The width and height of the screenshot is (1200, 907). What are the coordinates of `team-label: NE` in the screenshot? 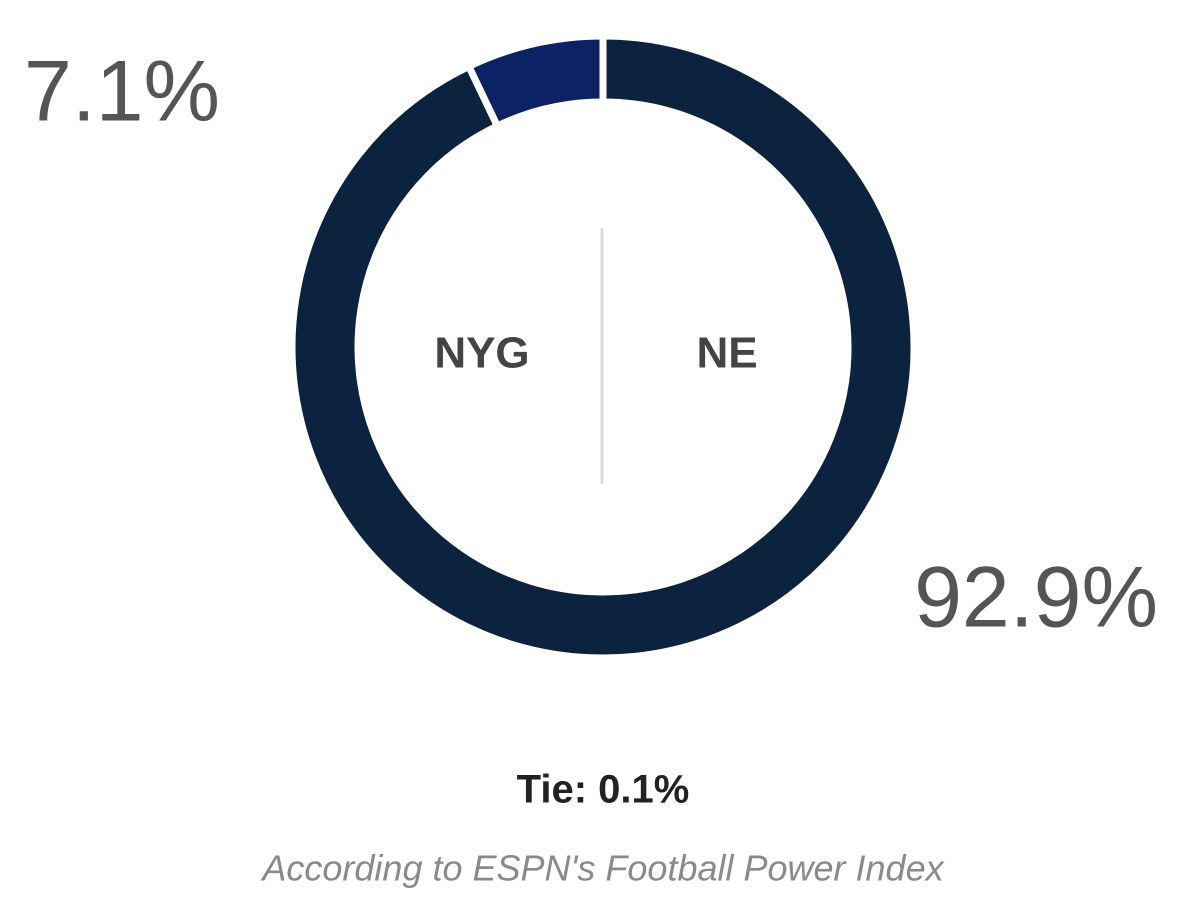 It's located at (726, 353).